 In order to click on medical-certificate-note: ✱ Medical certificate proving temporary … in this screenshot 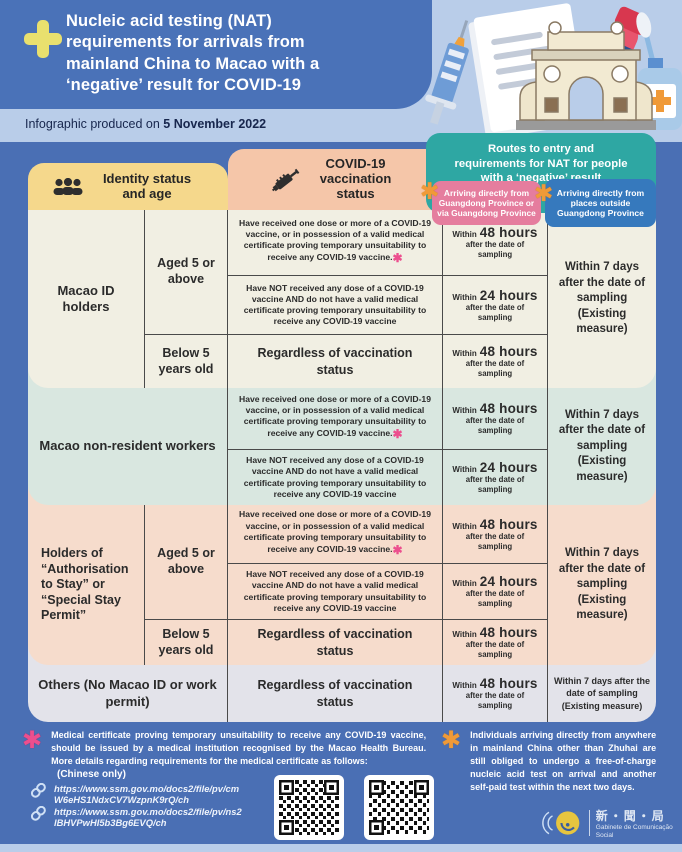, I will do `click(228, 747)`.